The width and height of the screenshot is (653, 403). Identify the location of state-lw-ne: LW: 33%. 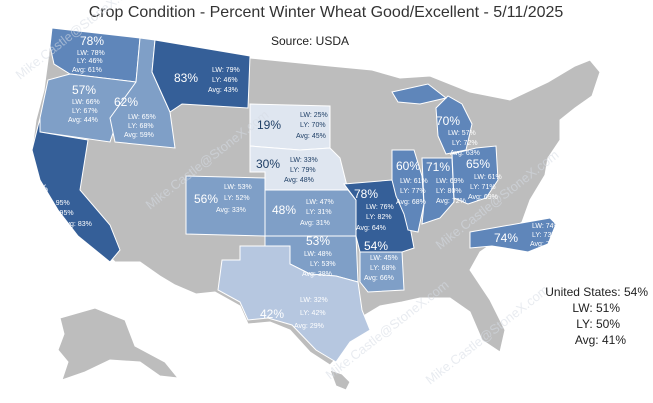
(304, 160).